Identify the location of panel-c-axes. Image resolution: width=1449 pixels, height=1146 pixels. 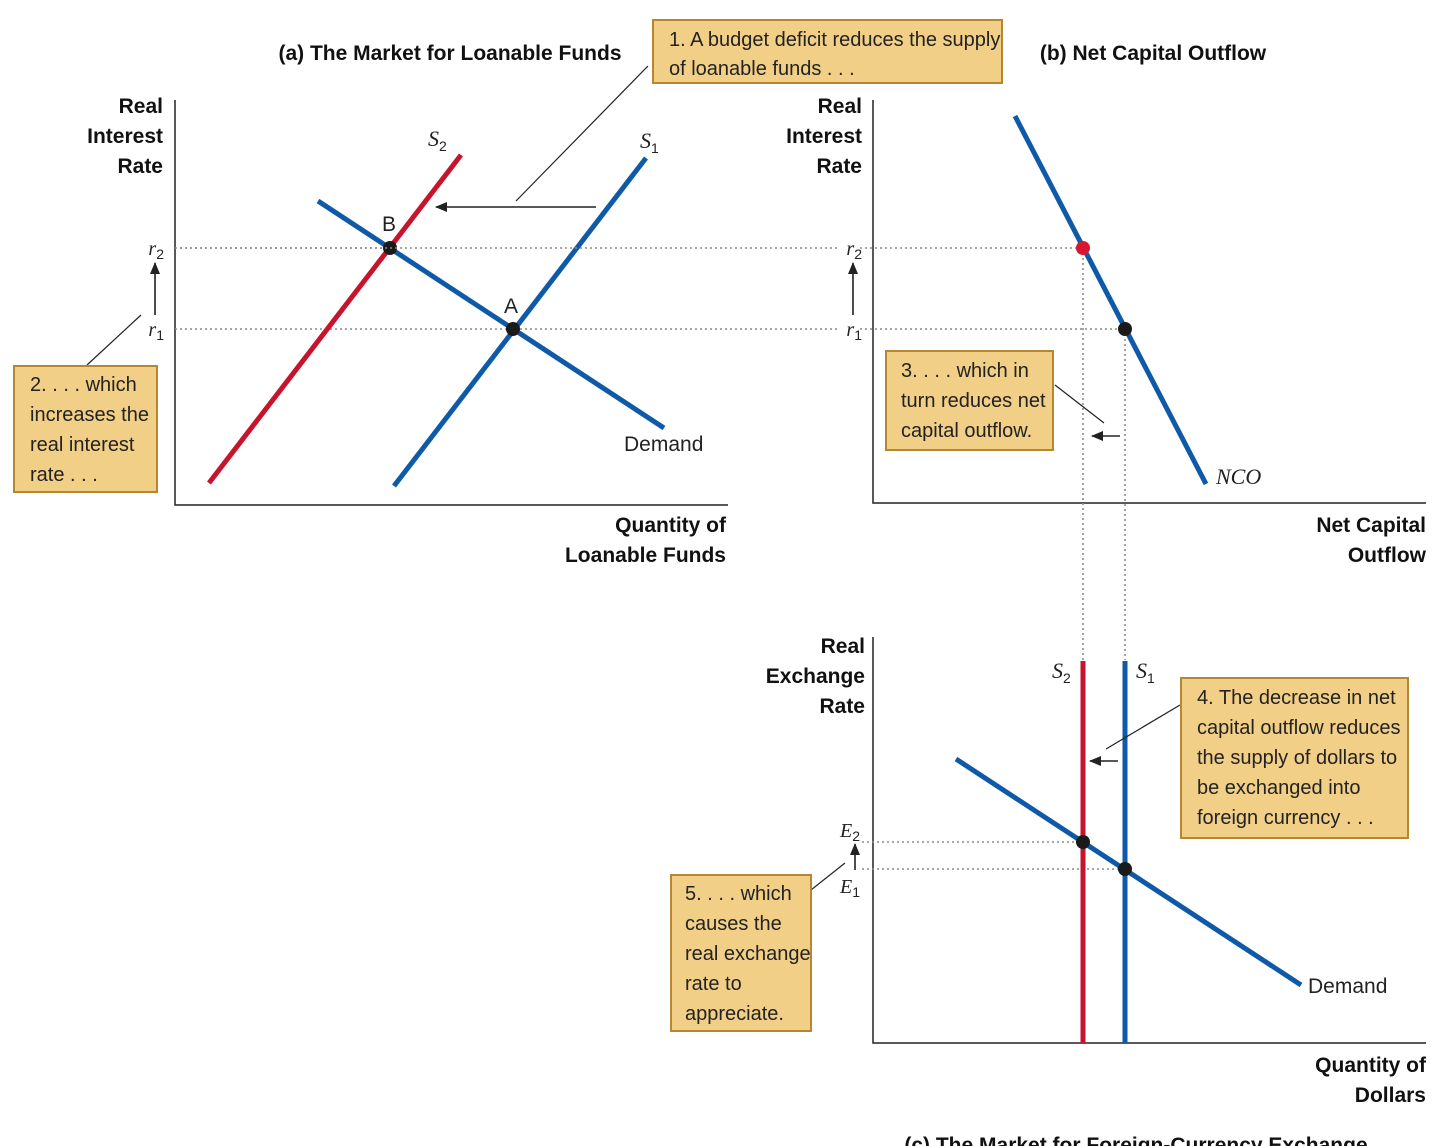
(1149, 840).